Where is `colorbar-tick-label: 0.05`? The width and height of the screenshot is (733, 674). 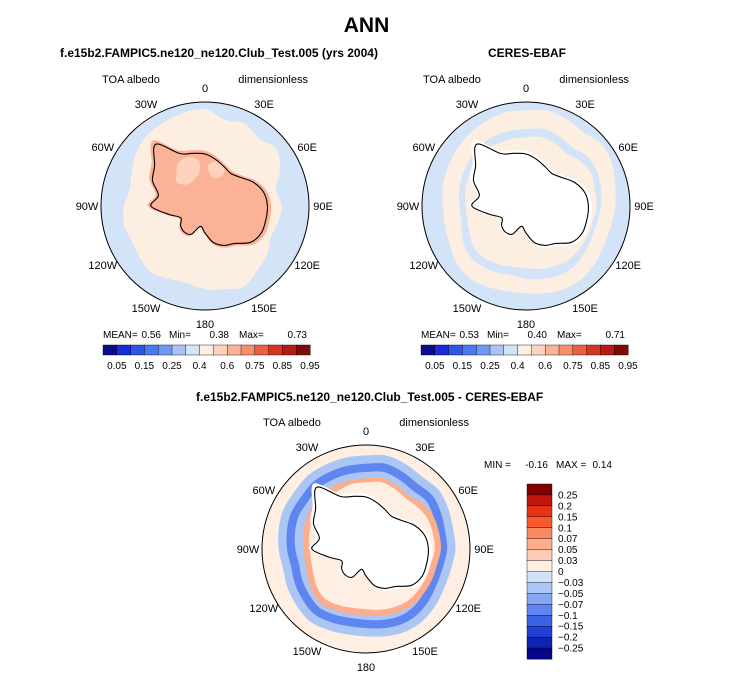
colorbar-tick-label: 0.05 is located at coordinates (117, 366).